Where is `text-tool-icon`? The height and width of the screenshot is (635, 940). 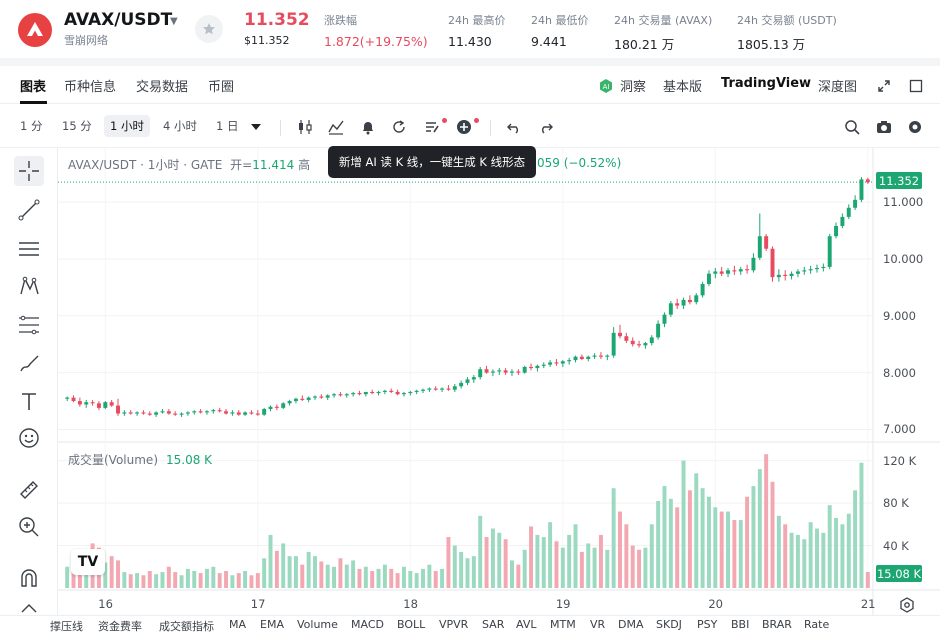
text-tool-icon is located at coordinates (29, 401).